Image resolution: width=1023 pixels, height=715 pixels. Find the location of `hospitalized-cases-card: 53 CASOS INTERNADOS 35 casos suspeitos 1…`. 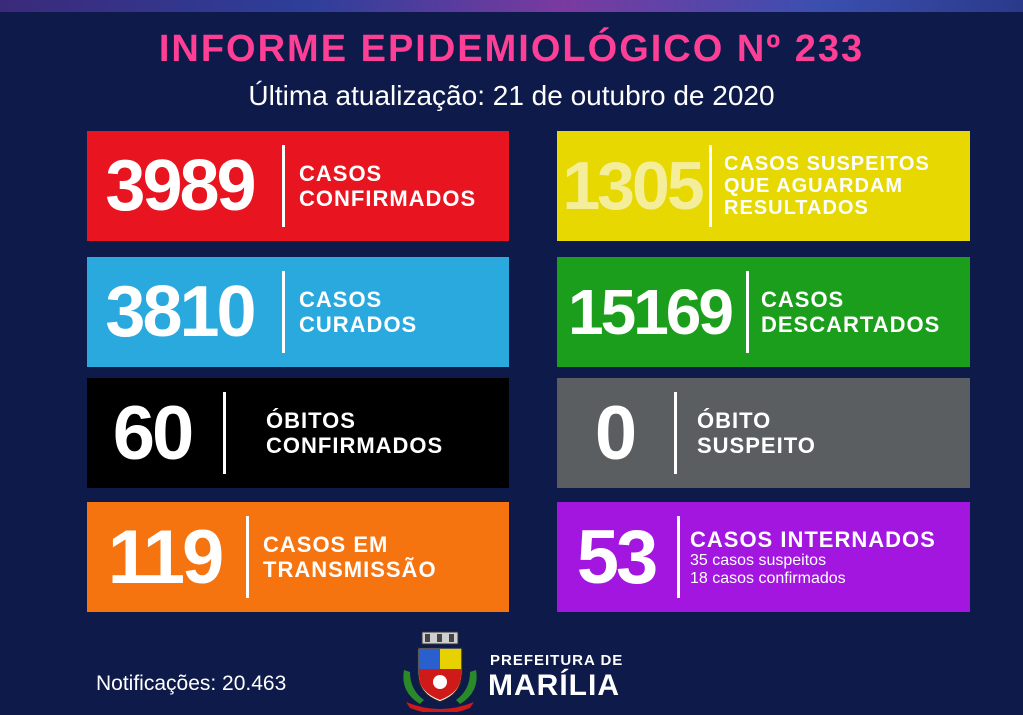

hospitalized-cases-card: 53 CASOS INTERNADOS 35 casos suspeitos 1… is located at coordinates (763, 557).